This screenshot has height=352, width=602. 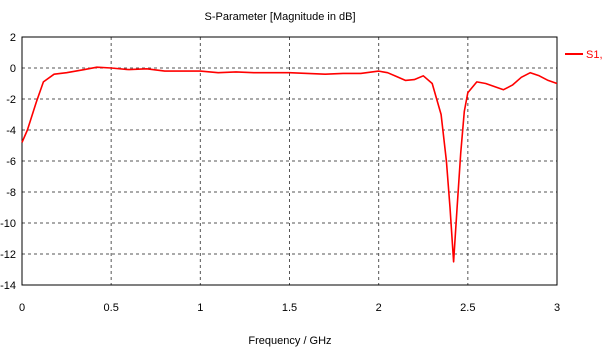 I want to click on legend: S1,1, so click(x=583, y=55).